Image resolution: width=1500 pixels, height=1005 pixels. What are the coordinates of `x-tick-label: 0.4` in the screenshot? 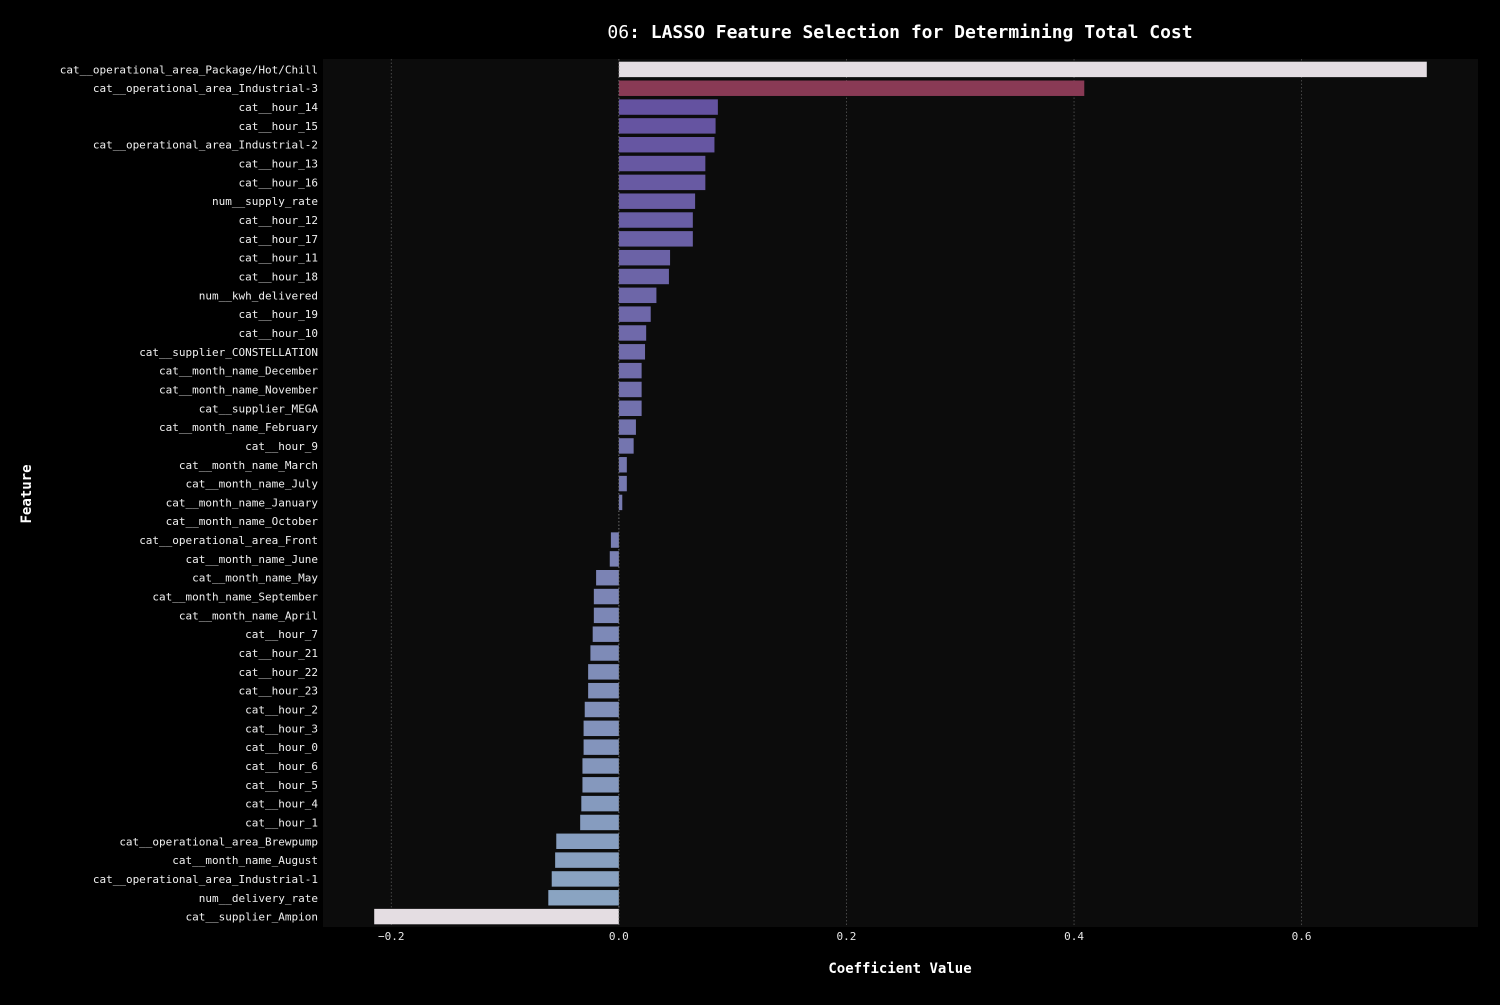 It's located at (1074, 936).